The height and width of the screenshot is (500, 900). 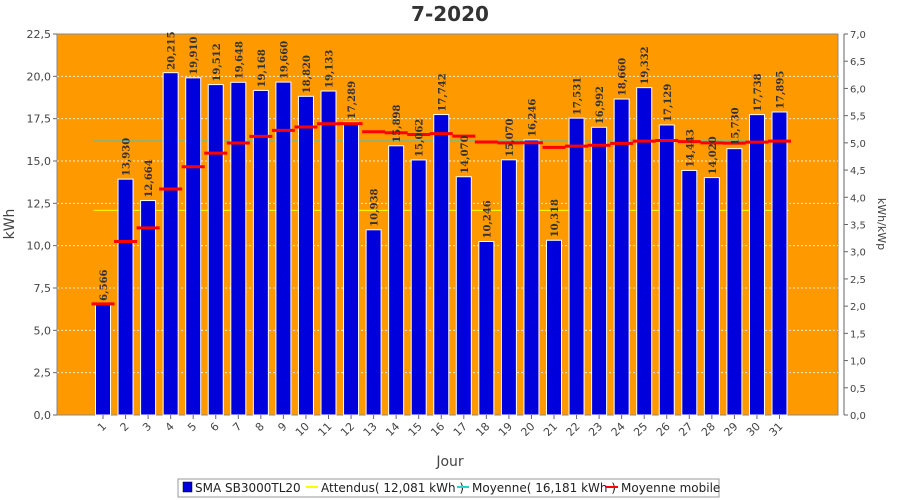 I want to click on data-label-day-15: 15,062, so click(x=420, y=138).